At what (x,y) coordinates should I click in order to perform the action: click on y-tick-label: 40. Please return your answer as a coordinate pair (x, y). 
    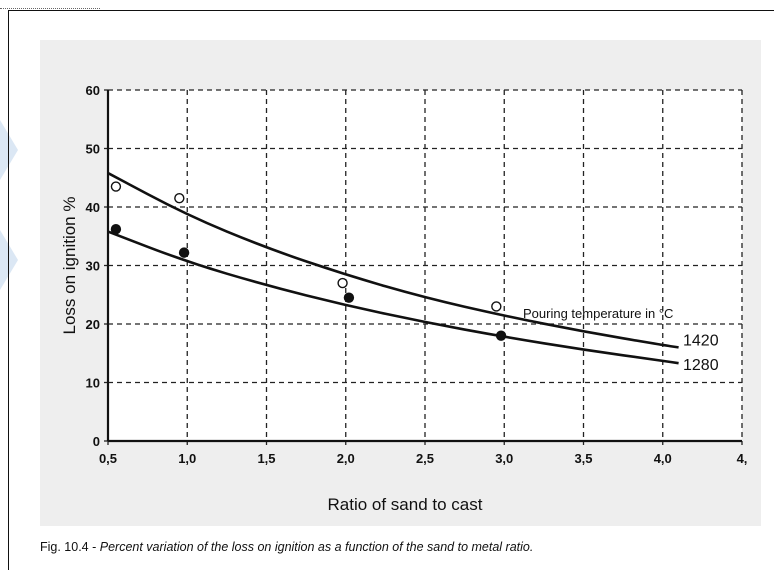
    Looking at the image, I should click on (93, 207).